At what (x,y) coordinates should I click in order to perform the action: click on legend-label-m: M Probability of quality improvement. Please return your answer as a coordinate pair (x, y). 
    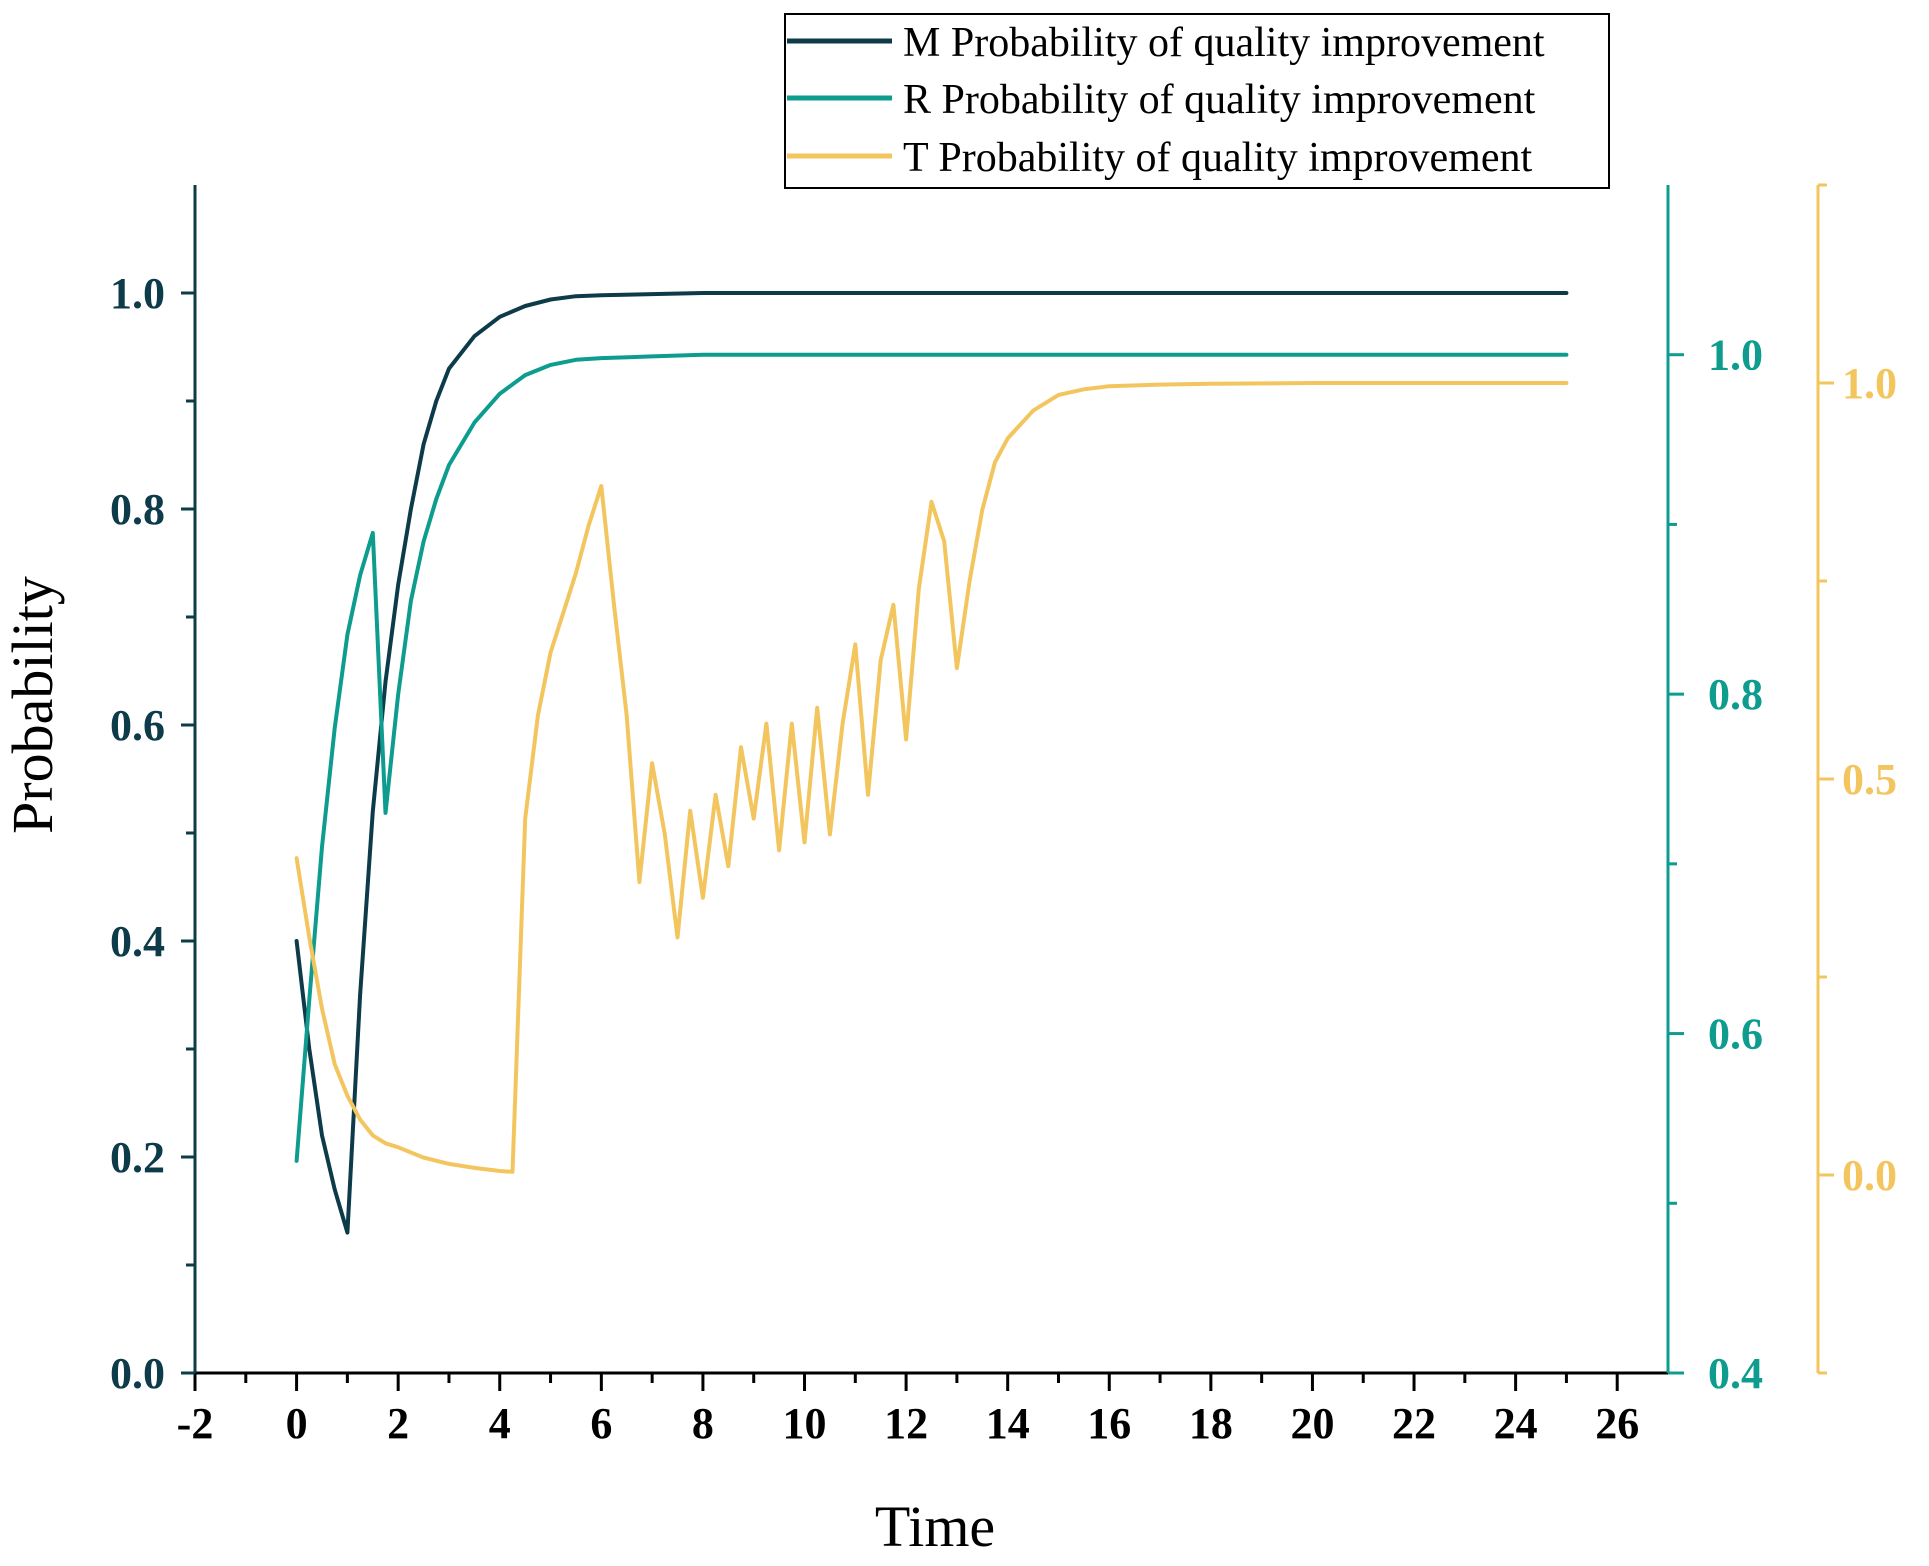
    Looking at the image, I should click on (1224, 43).